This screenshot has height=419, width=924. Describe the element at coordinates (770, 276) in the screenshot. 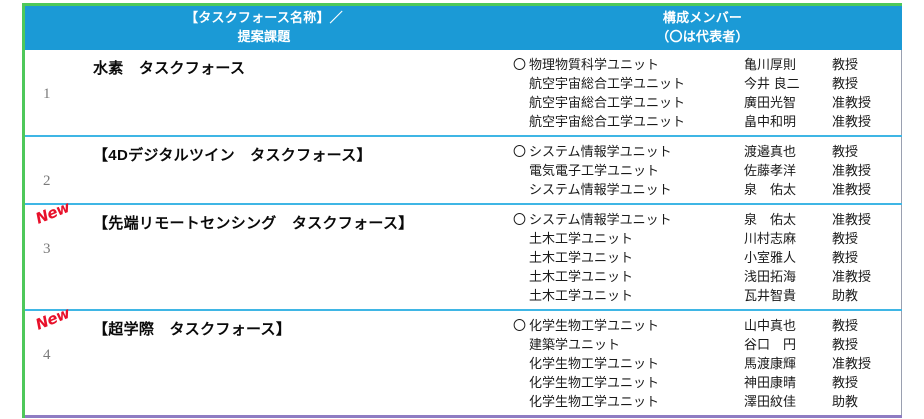

I see `member-name: 浅田拓海` at that location.